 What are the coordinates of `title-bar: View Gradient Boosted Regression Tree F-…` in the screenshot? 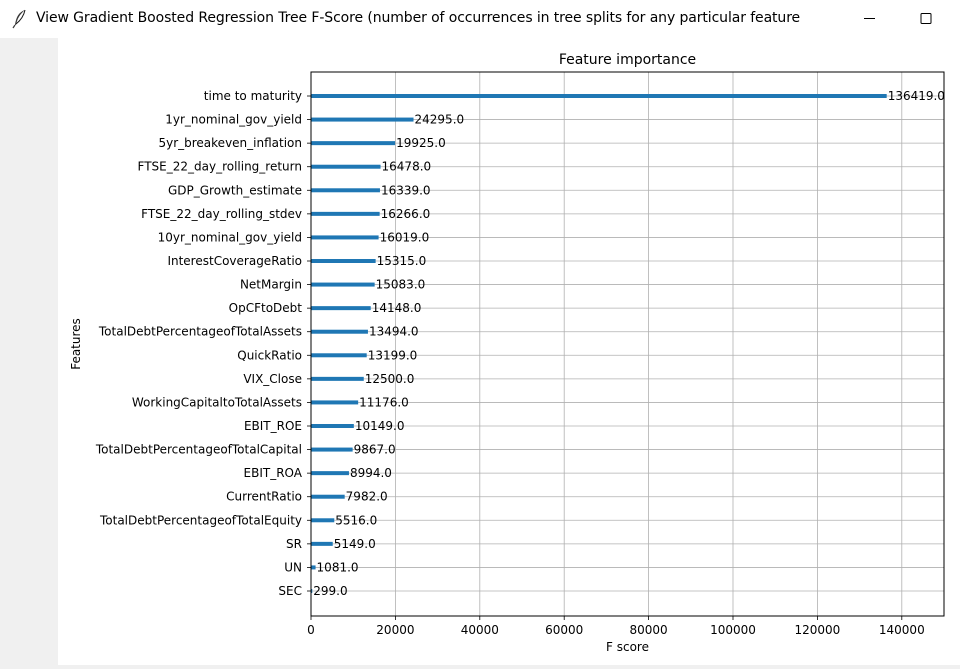 It's located at (480, 19).